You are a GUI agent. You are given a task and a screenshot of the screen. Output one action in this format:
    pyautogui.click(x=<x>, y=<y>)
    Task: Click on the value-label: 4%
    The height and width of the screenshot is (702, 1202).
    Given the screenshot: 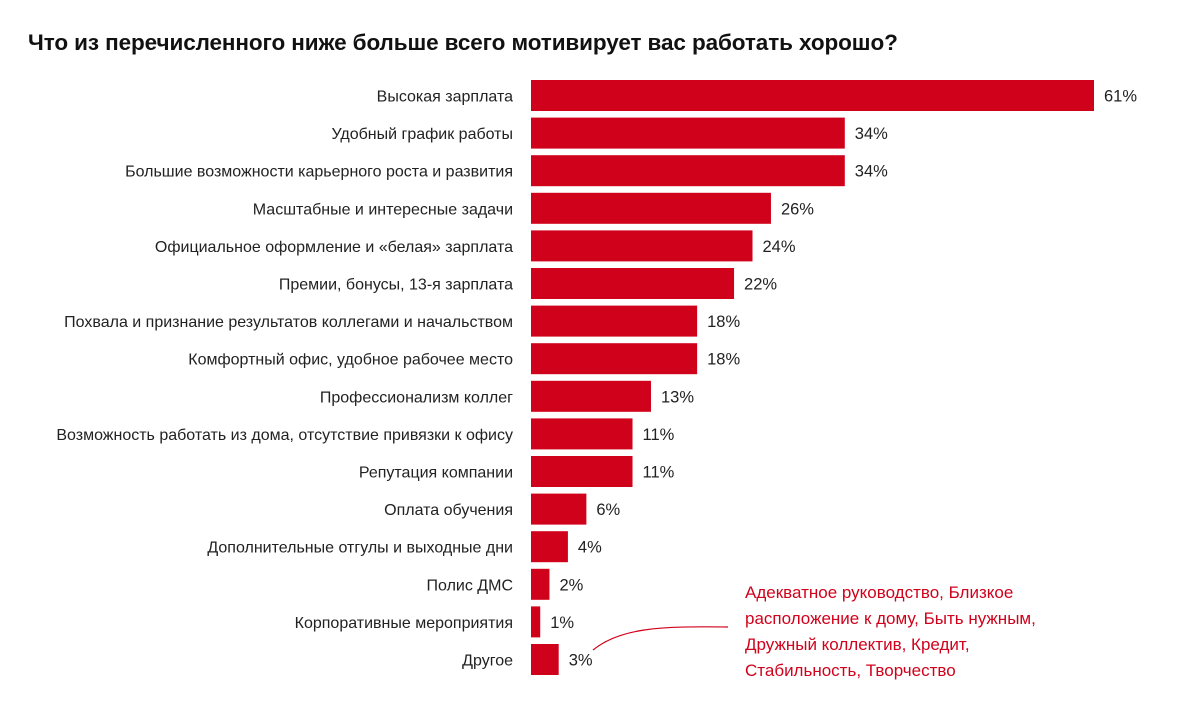 What is the action you would take?
    pyautogui.click(x=590, y=548)
    